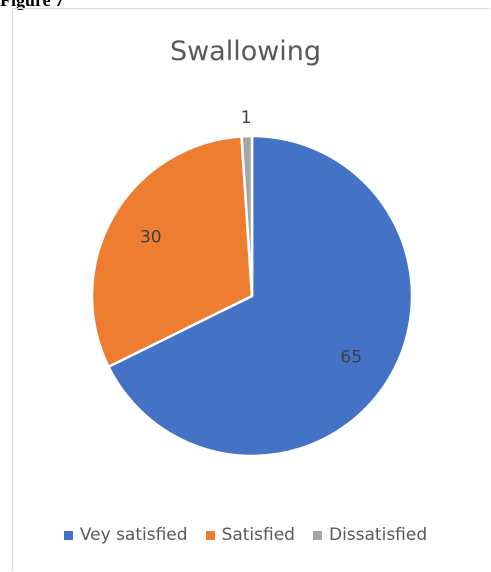  Describe the element at coordinates (210, 535) in the screenshot. I see `legend-swatch-satisfied` at that location.